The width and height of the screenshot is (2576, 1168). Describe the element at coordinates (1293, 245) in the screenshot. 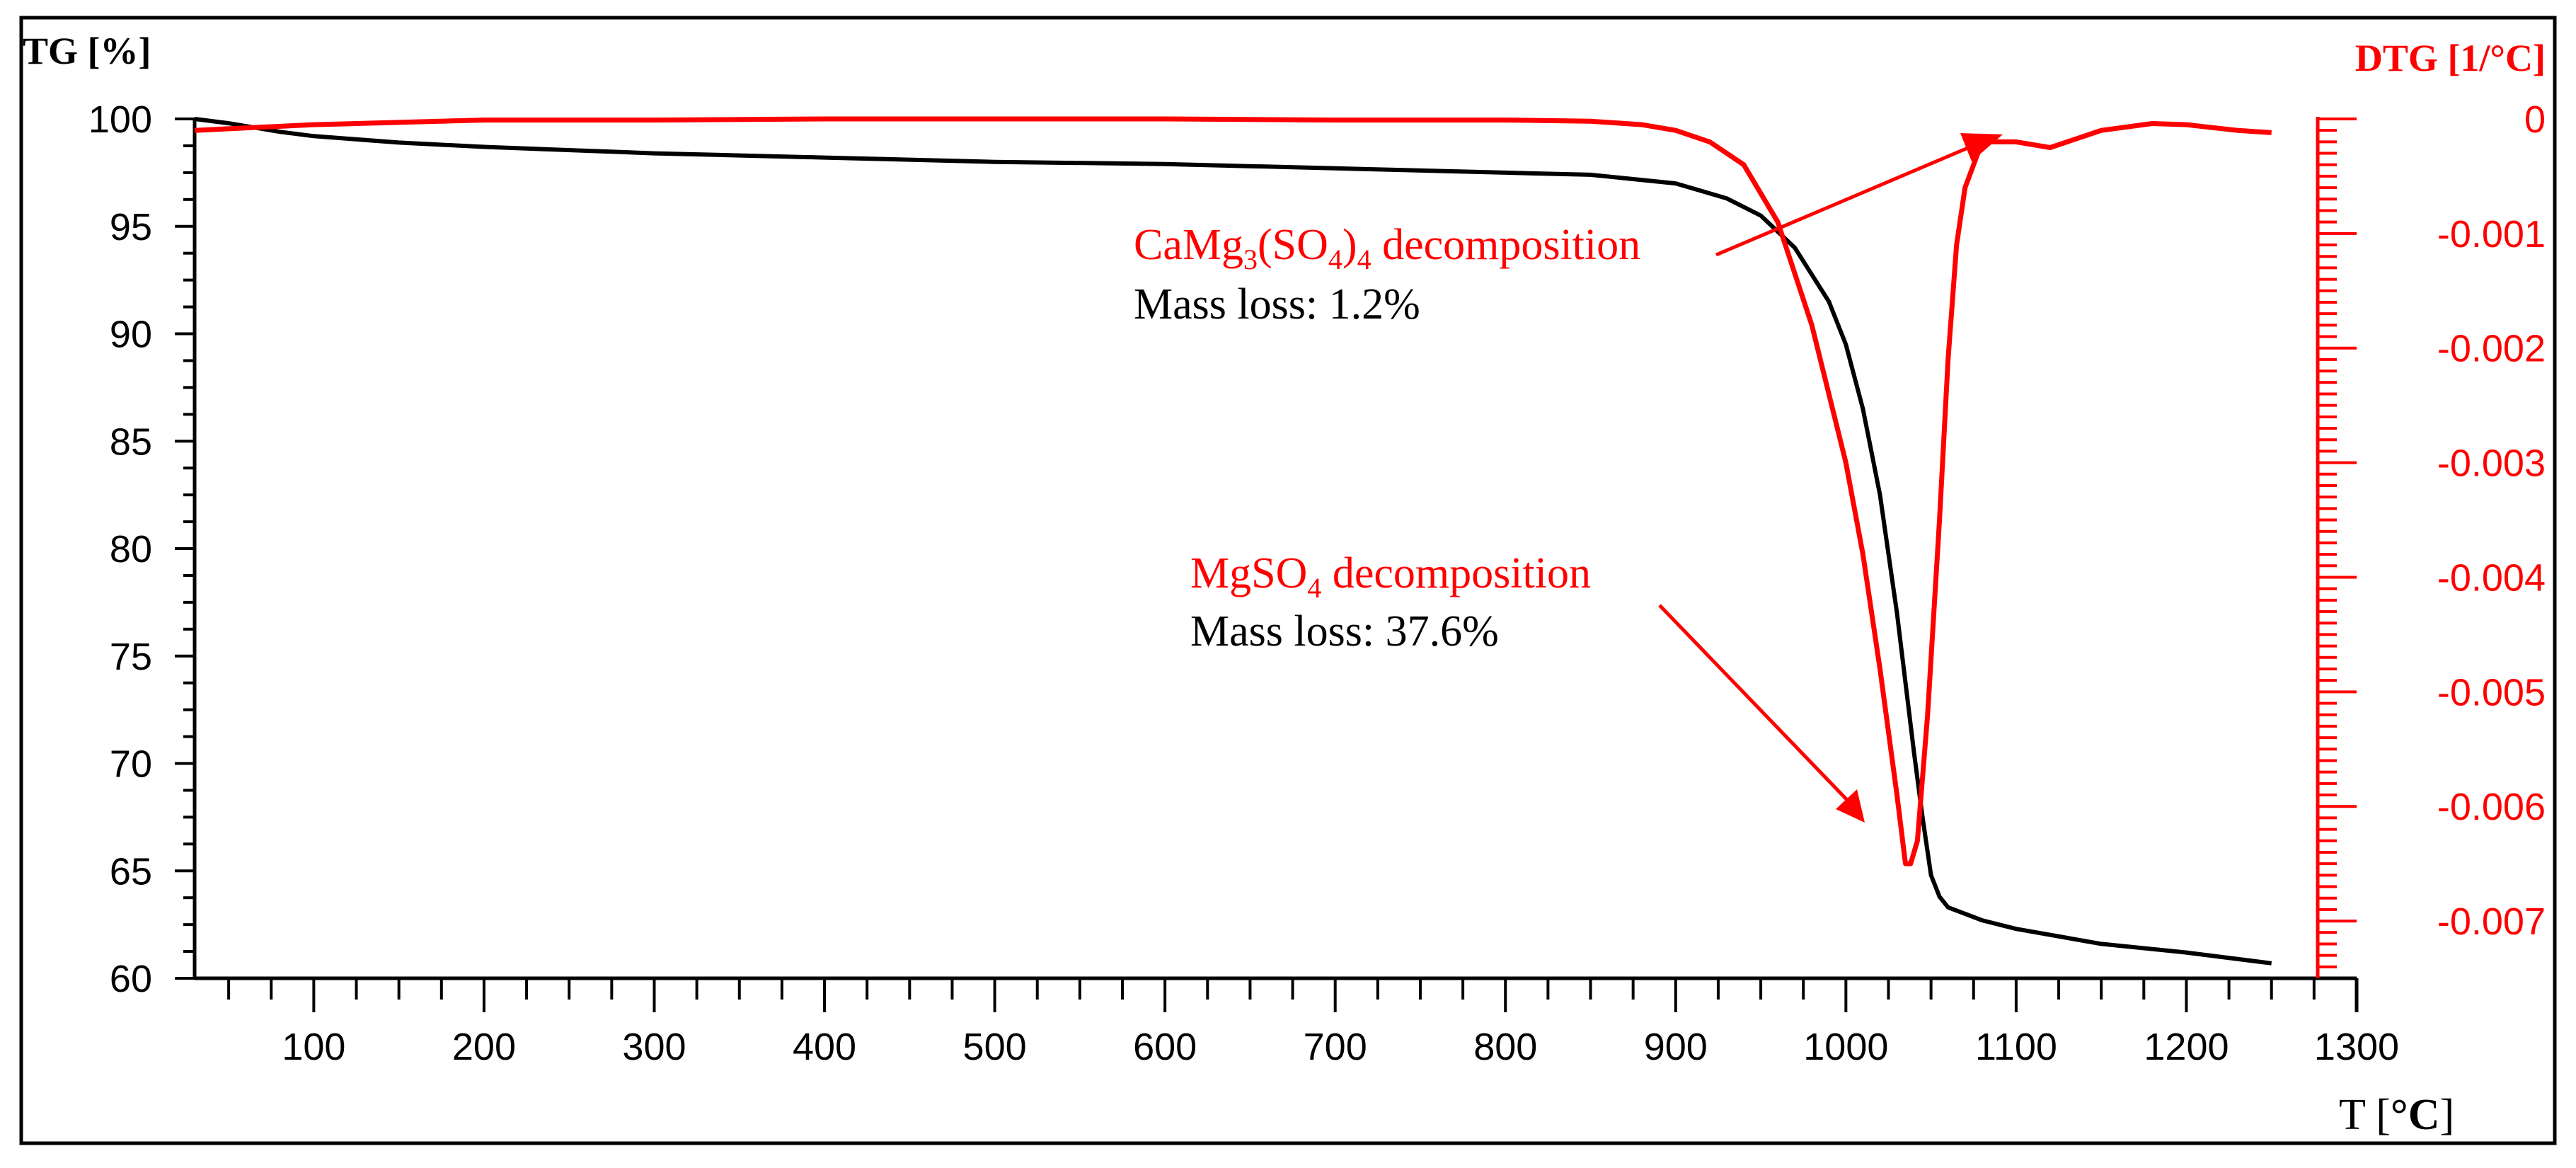

I see `ann1-part-2: (SO` at that location.